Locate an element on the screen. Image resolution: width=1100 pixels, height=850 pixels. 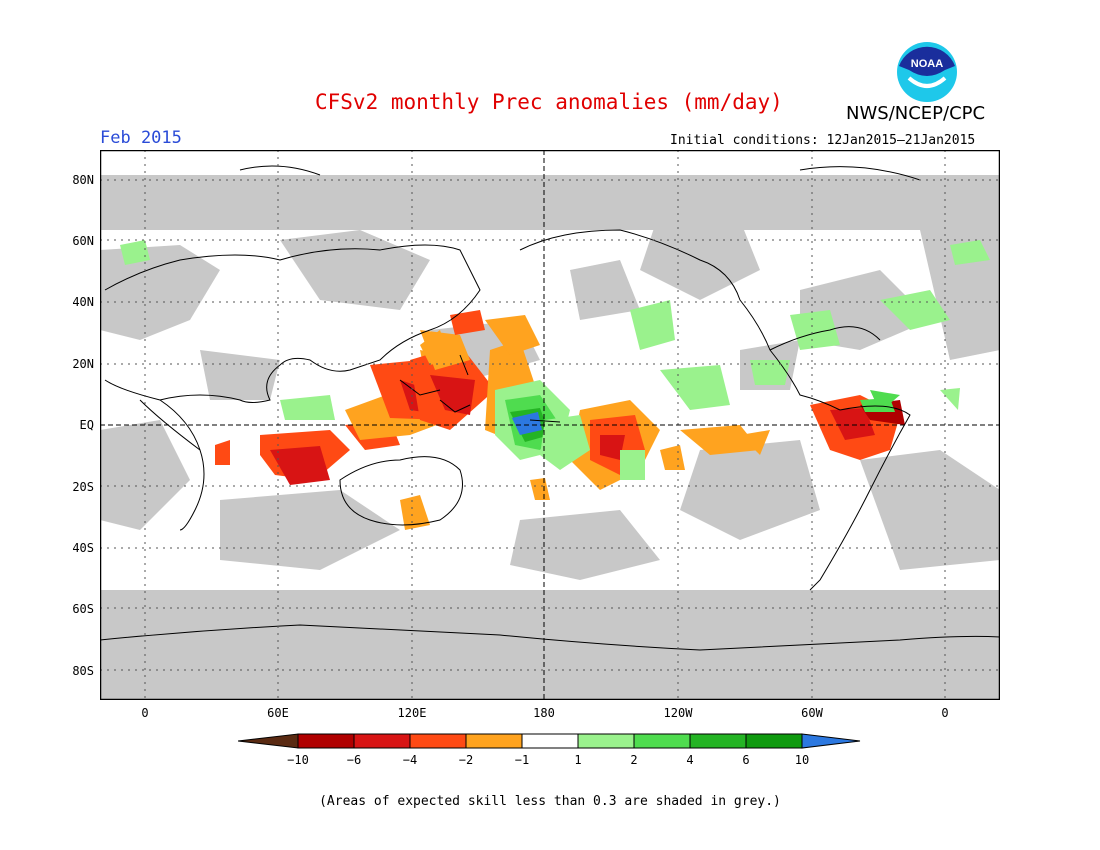
legend-label: −6 is located at coordinates (354, 760).